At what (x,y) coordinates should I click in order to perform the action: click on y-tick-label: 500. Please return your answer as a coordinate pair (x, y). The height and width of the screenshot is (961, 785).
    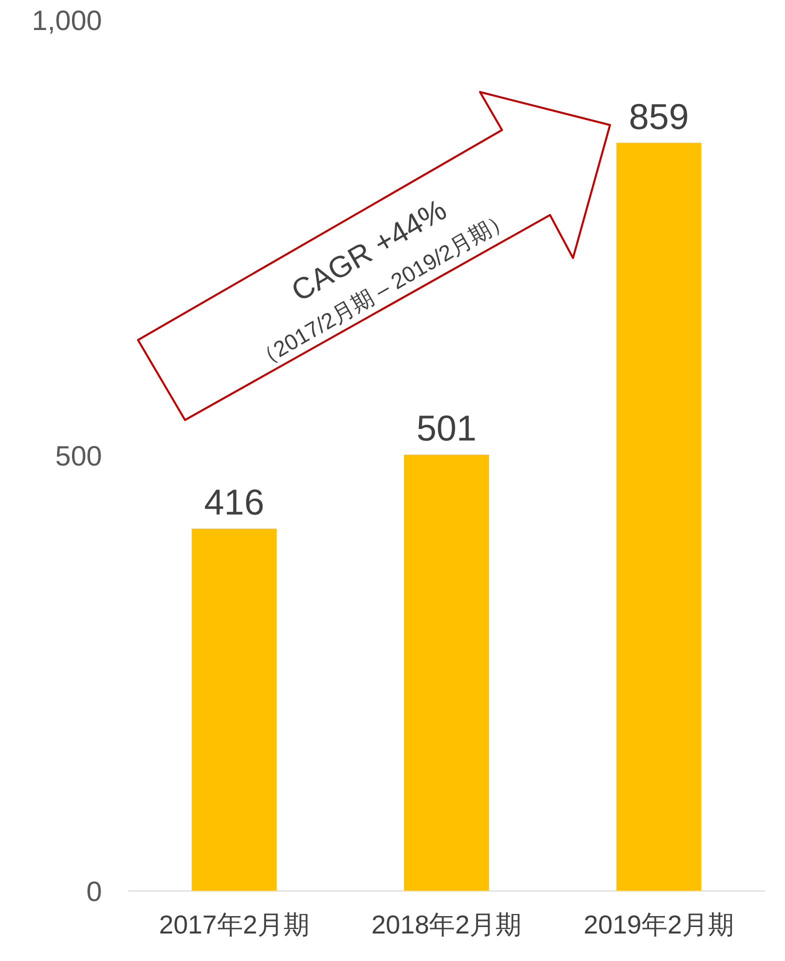
    Looking at the image, I should click on (78, 456).